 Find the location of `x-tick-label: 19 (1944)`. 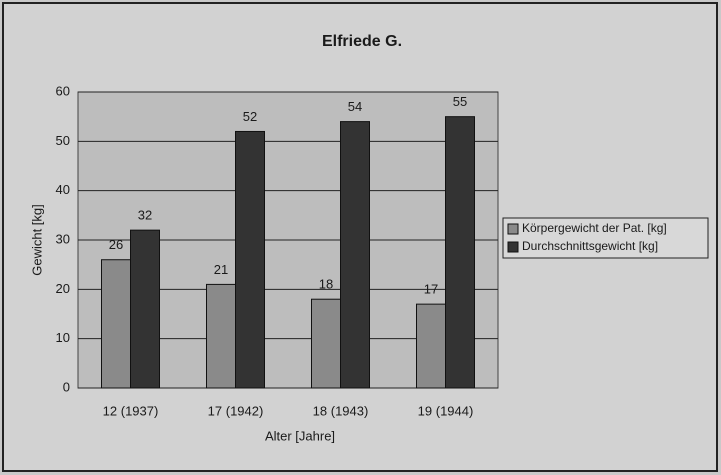

x-tick-label: 19 (1944) is located at coordinates (446, 410).